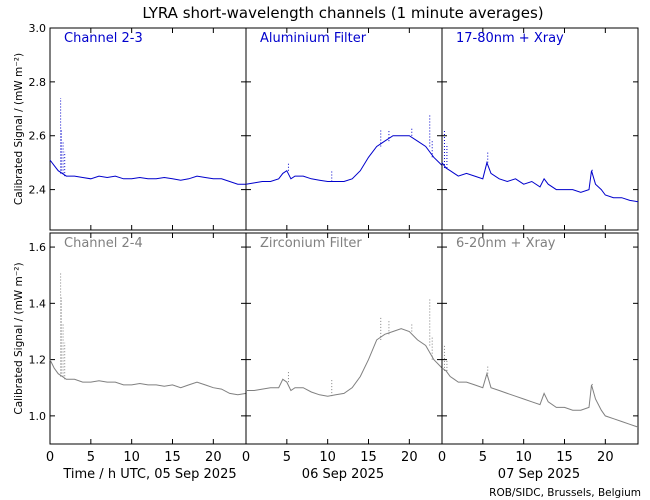 The height and width of the screenshot is (500, 650). Describe the element at coordinates (149, 474) in the screenshot. I see `x-axis-label: Time / h UTC, 05 Sep 2025` at that location.